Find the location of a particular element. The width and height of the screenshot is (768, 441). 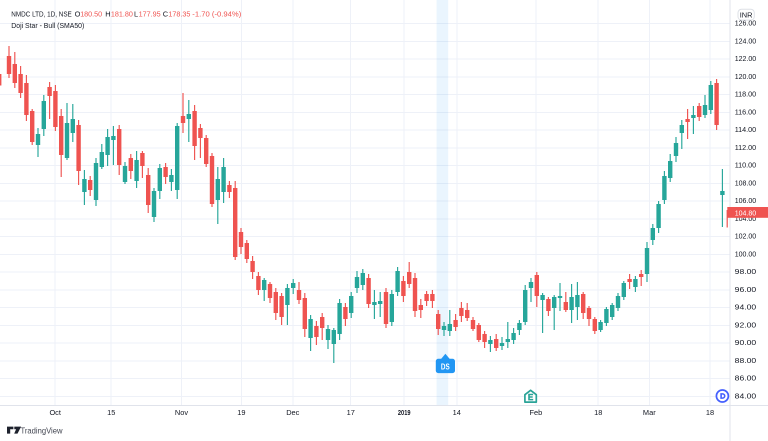

svg-text: 118.00 is located at coordinates (746, 94).